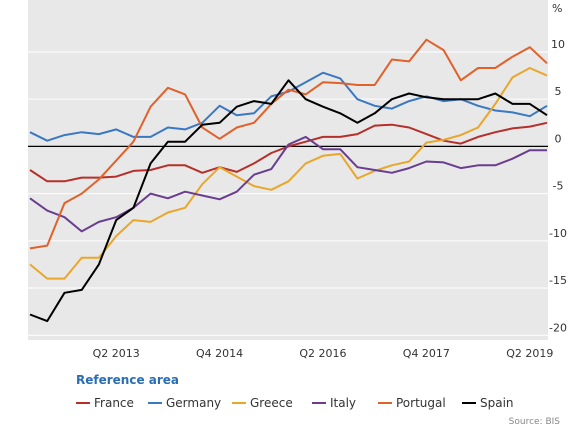 This screenshot has height=435, width=575. What do you see at coordinates (529, 353) in the screenshot?
I see `x-tick-label: Q2 2019` at bounding box center [529, 353].